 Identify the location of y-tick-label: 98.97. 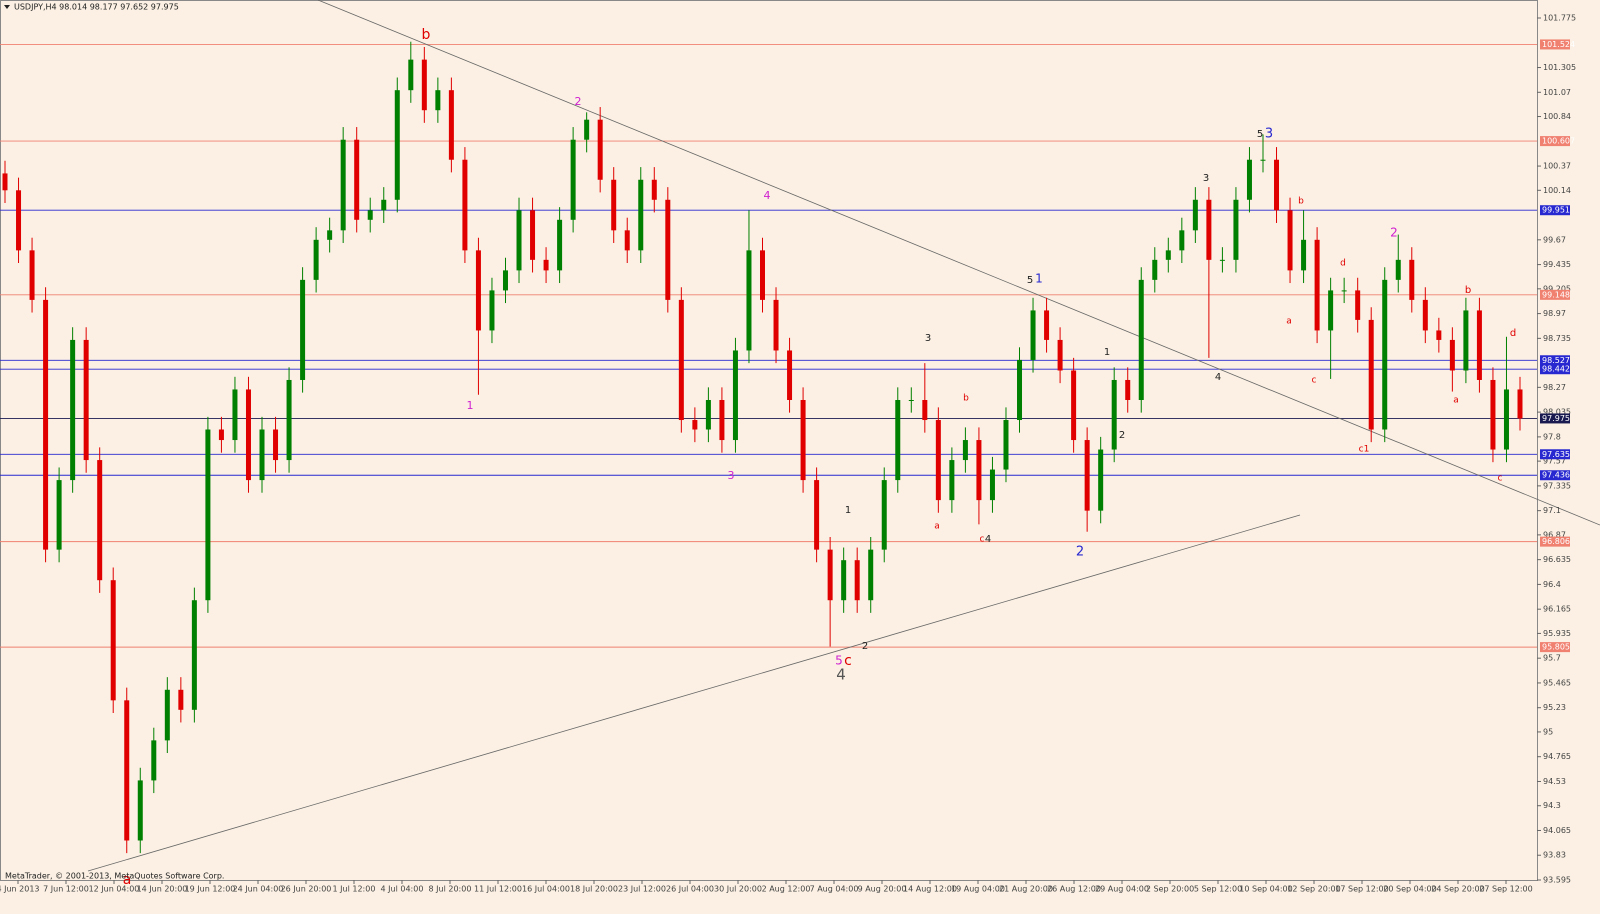
(1554, 313).